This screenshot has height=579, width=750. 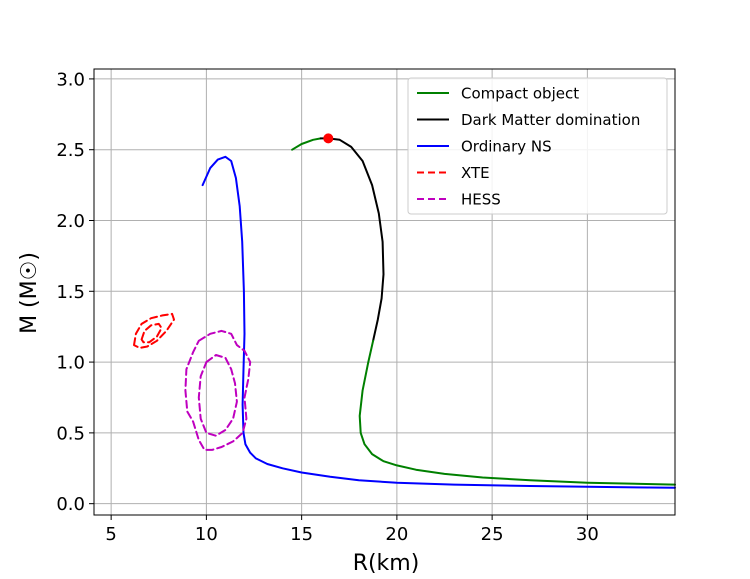 What do you see at coordinates (396, 534) in the screenshot?
I see `x-tick-label: 20` at bounding box center [396, 534].